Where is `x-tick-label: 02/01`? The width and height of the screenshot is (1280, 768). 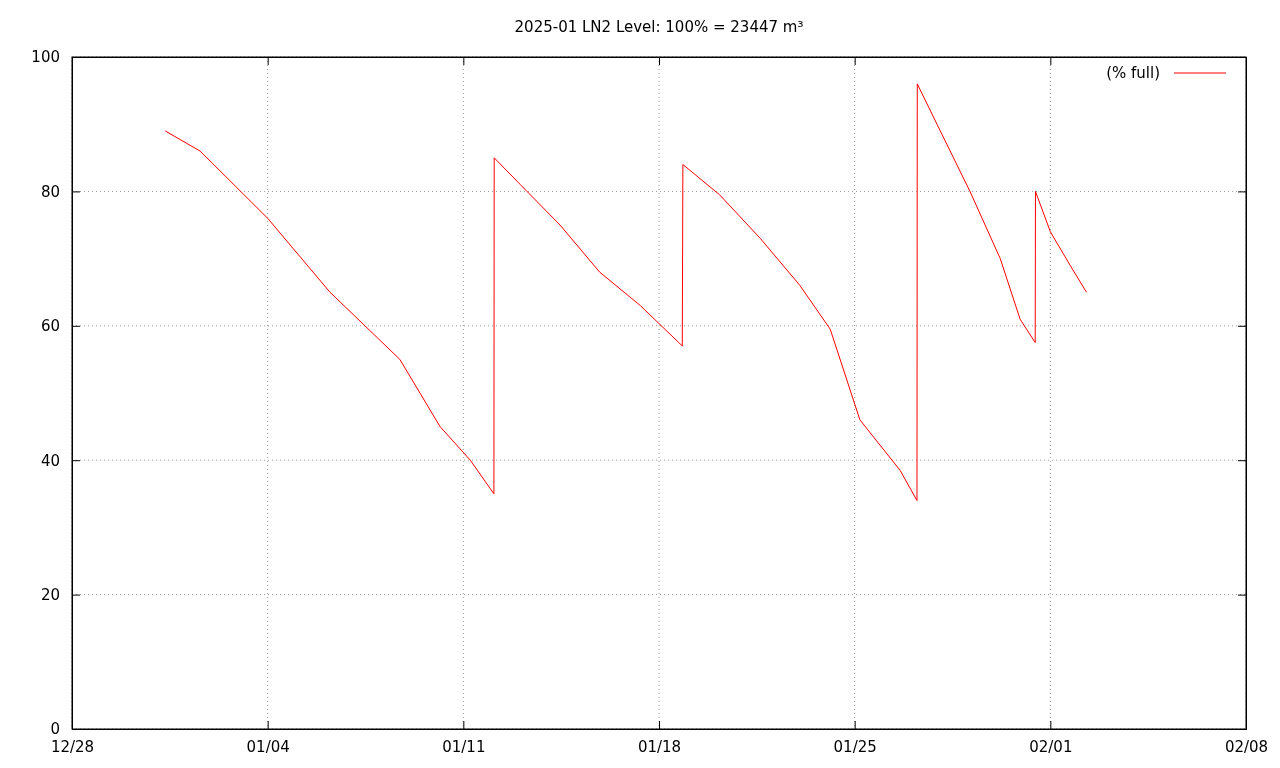
x-tick-label: 02/01 is located at coordinates (1051, 746).